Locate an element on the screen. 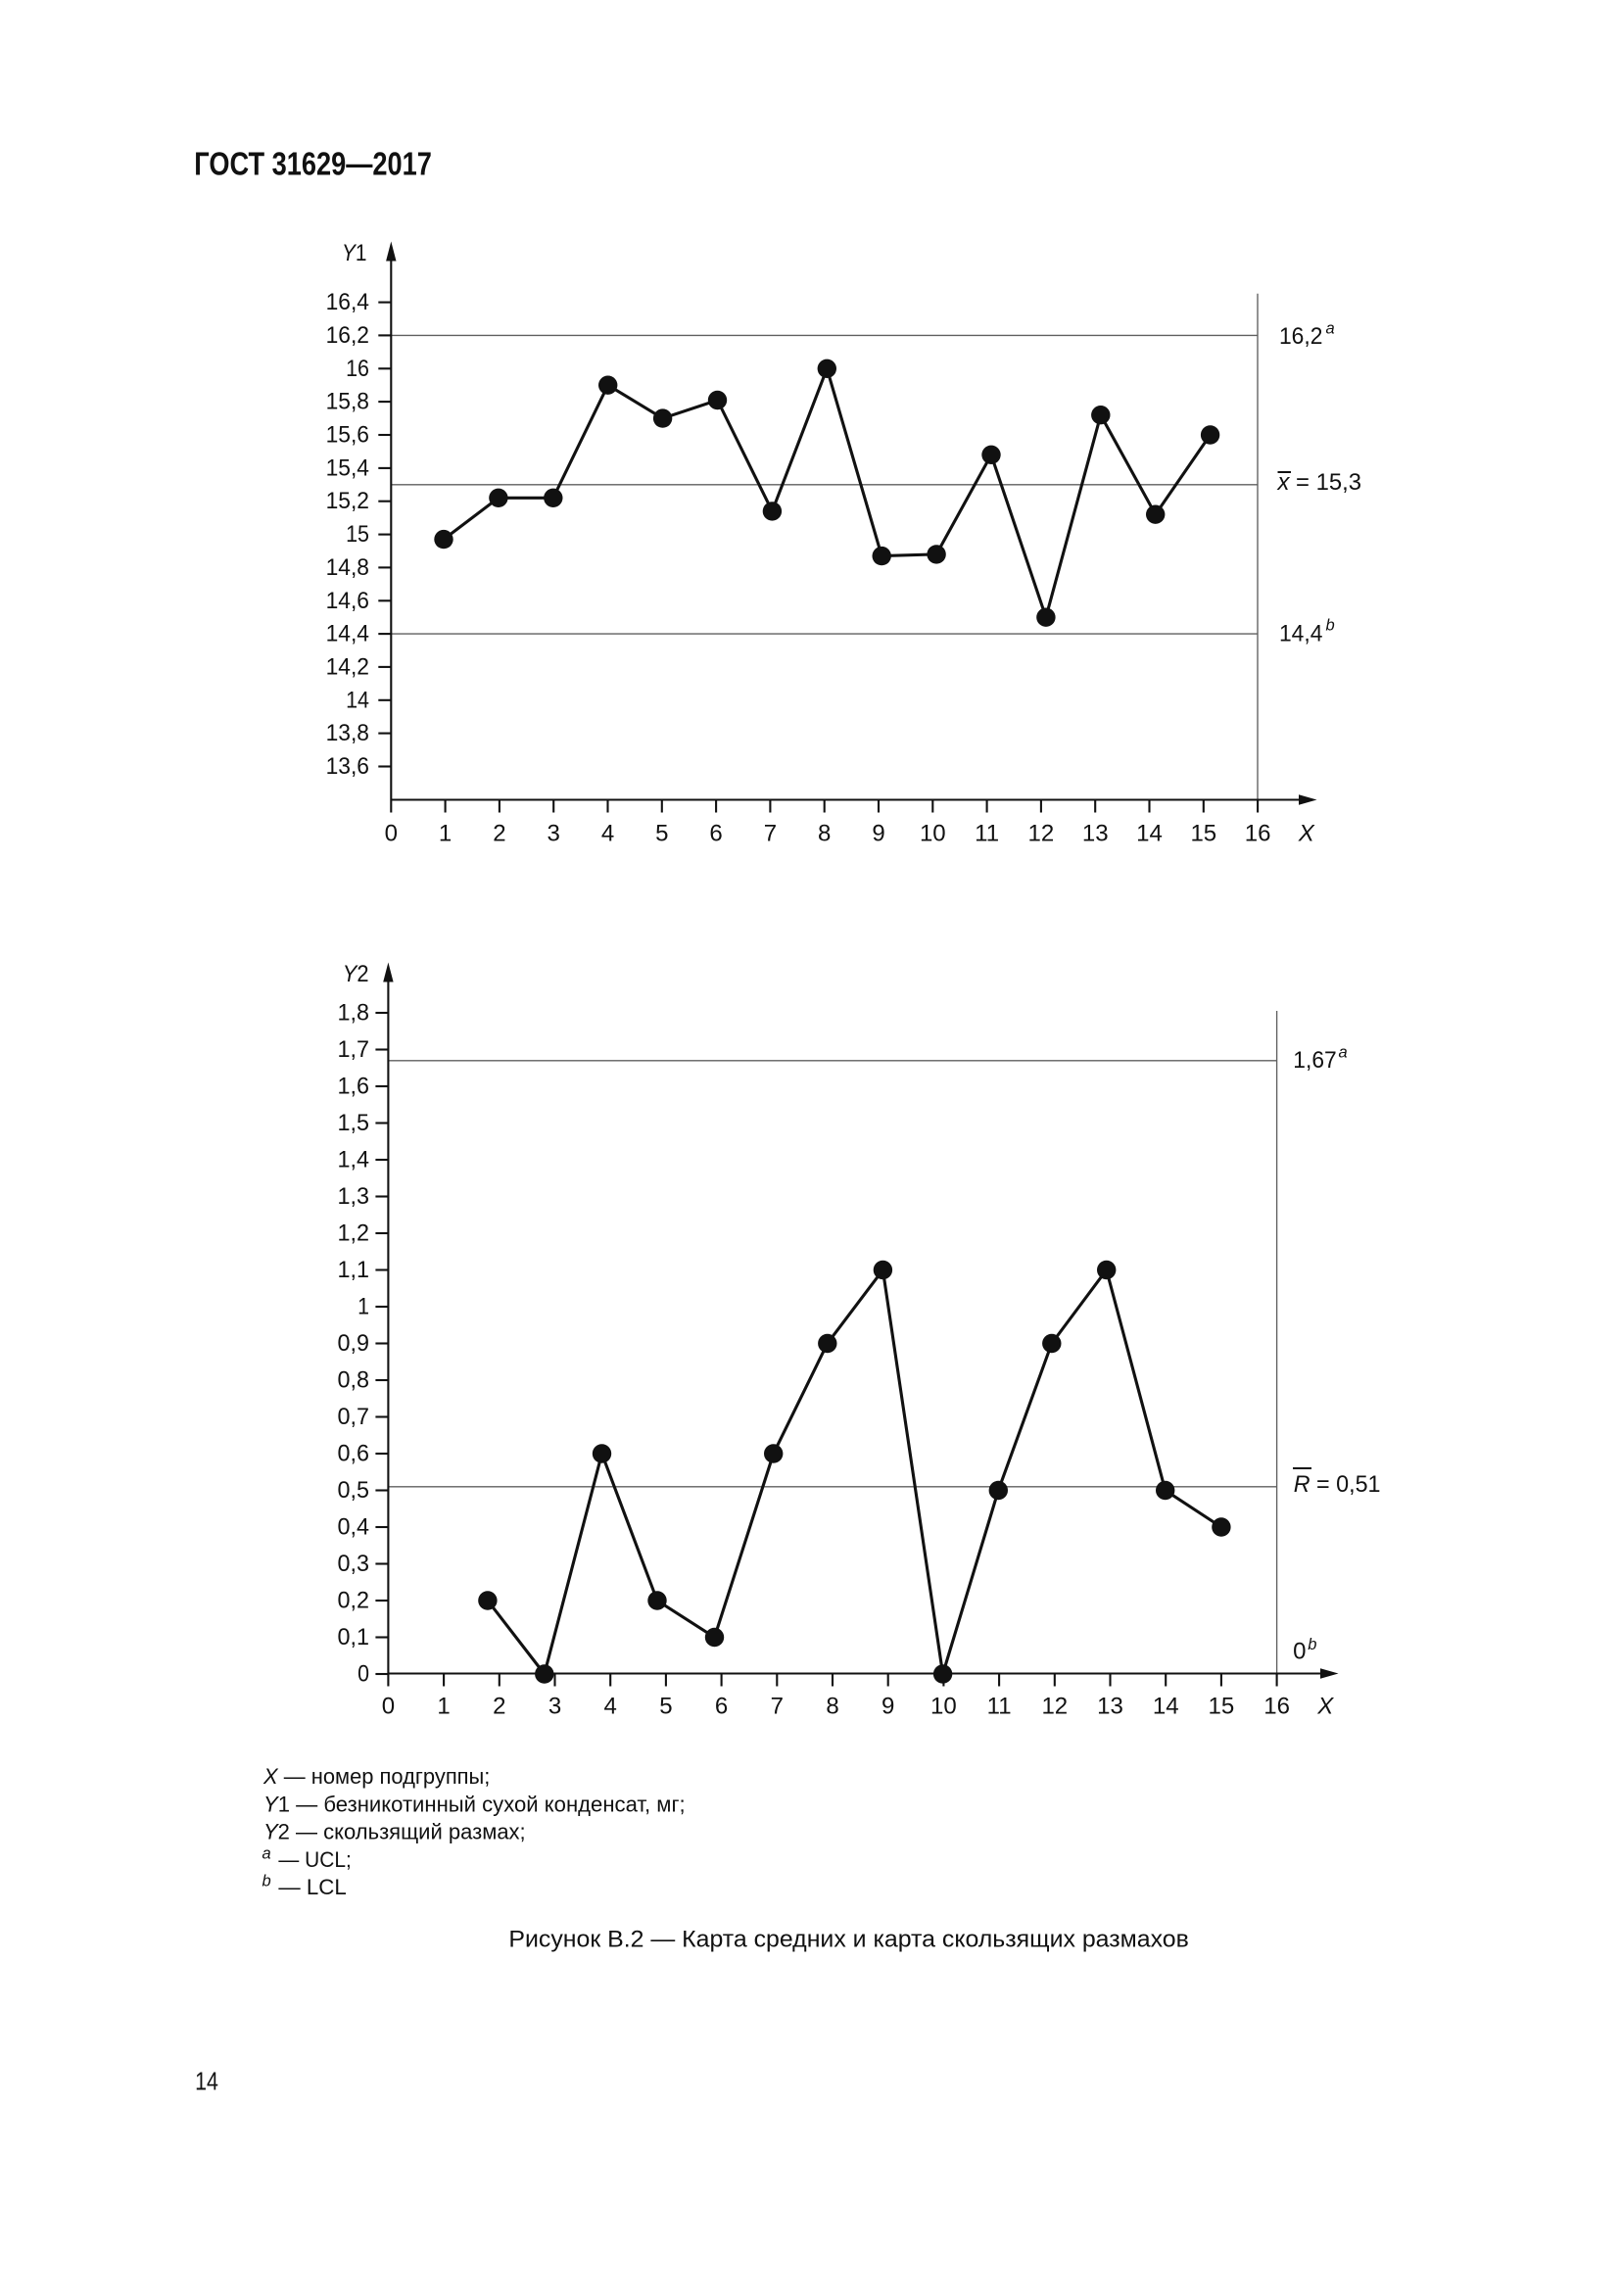 Image resolution: width=1620 pixels, height=2296 pixels. svg-text: 1,67 is located at coordinates (1315, 1060).